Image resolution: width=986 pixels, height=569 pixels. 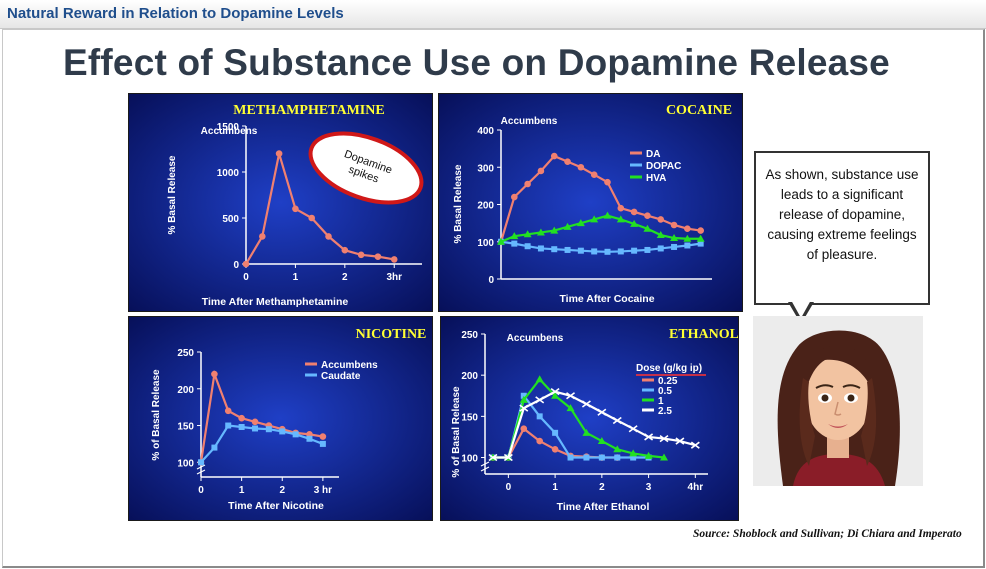 I want to click on methamphetamine-y-tick-label: 0, so click(x=236, y=265).